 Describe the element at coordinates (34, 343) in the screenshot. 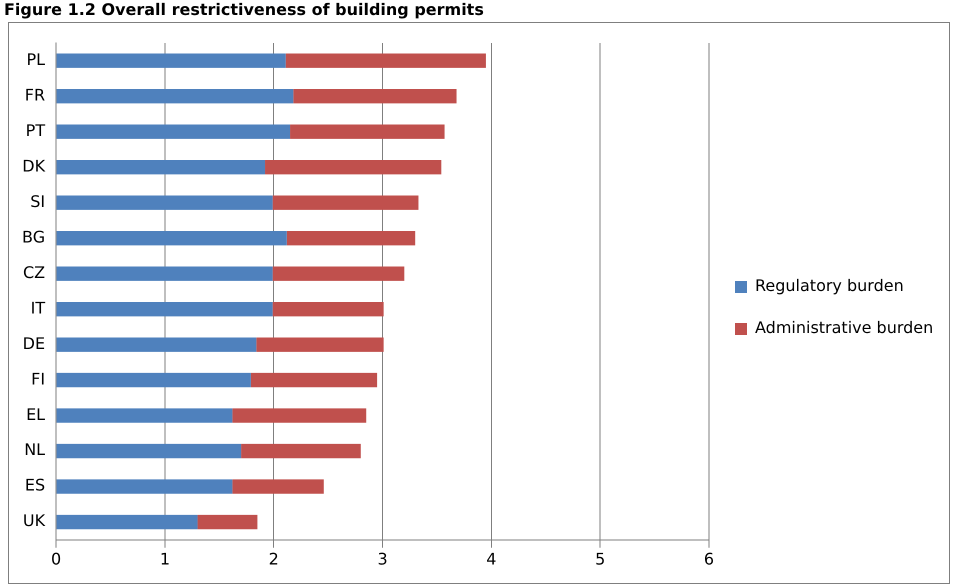

I see `y-tick-label: DE` at that location.